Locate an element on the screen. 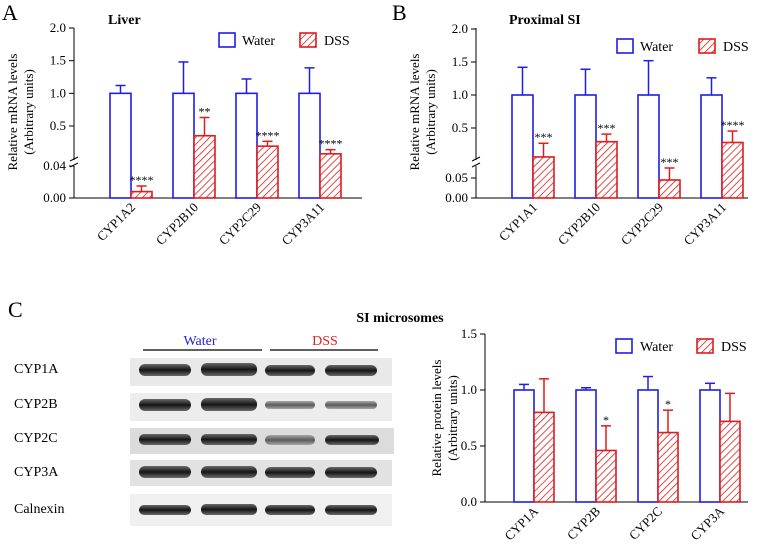  blot-label-cyp1a: CYP1A is located at coordinates (36, 369).